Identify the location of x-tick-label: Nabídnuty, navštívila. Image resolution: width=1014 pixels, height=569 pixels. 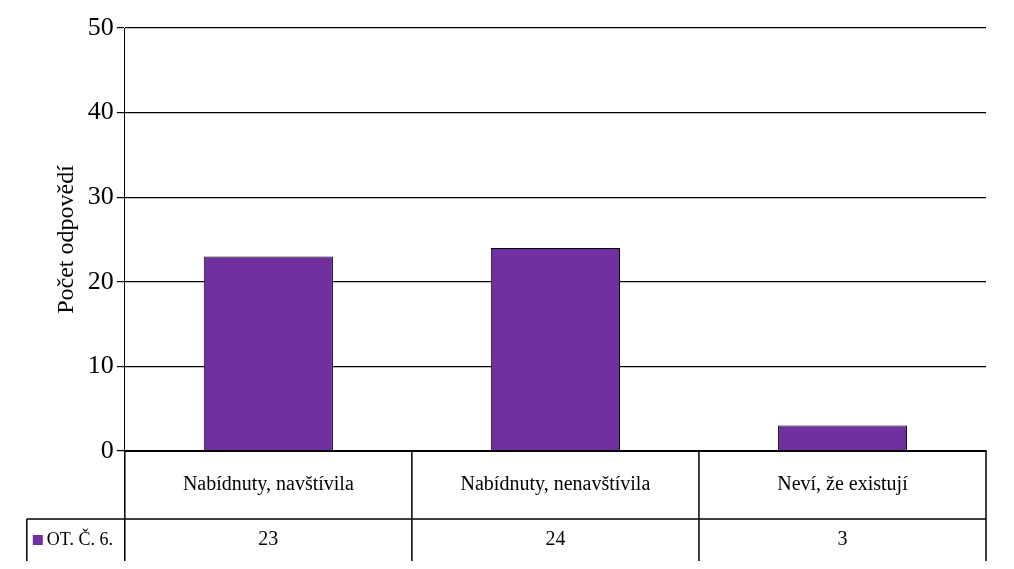
(268, 484).